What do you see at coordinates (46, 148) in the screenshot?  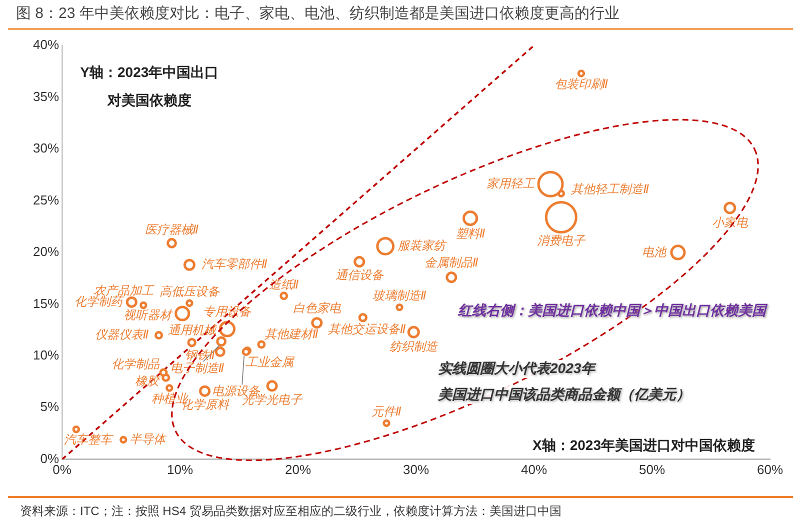 I see `y-tick-label: 30%` at bounding box center [46, 148].